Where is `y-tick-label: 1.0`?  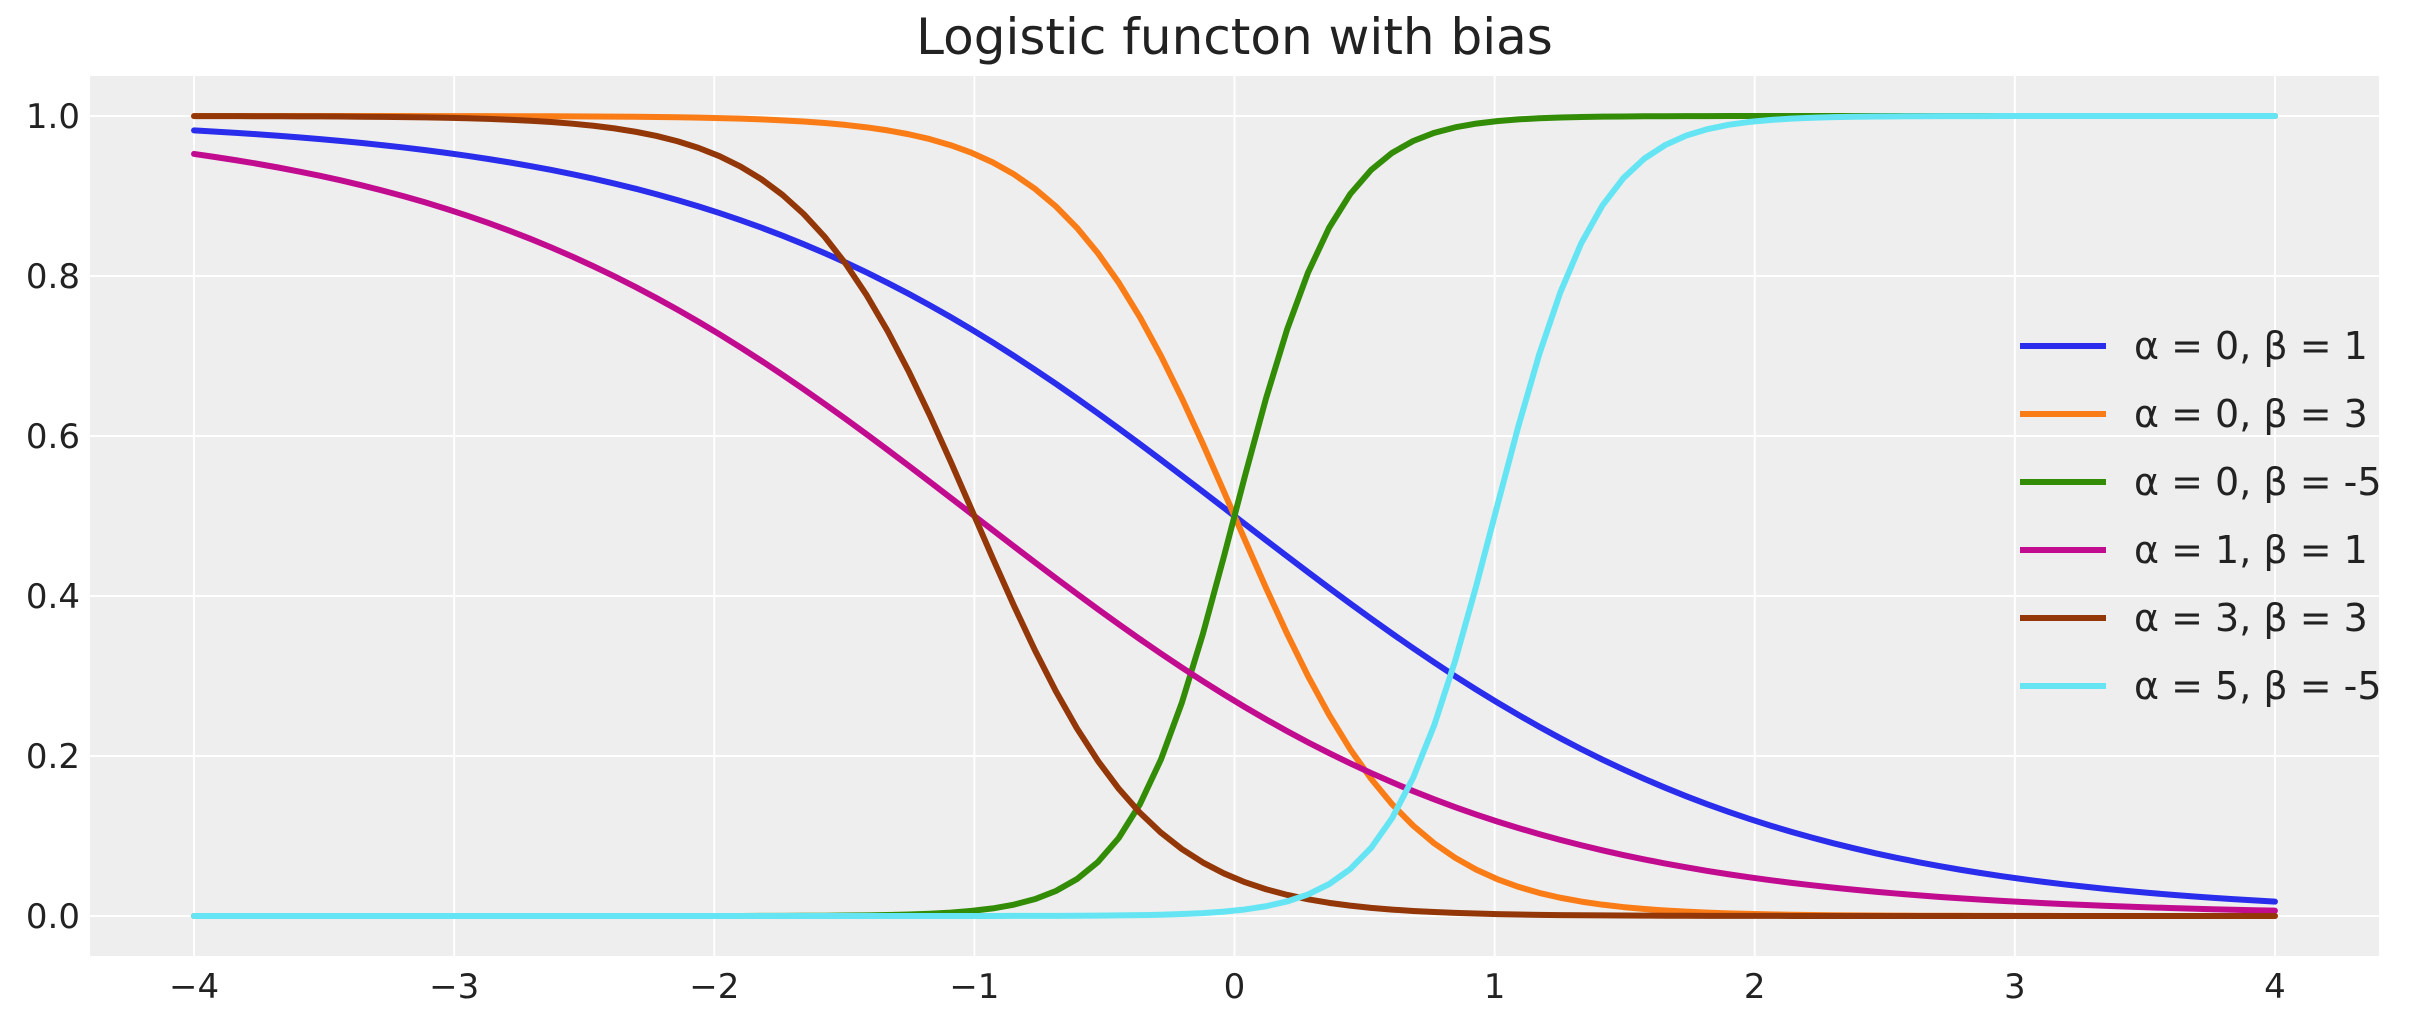 y-tick-label: 1.0 is located at coordinates (53, 117).